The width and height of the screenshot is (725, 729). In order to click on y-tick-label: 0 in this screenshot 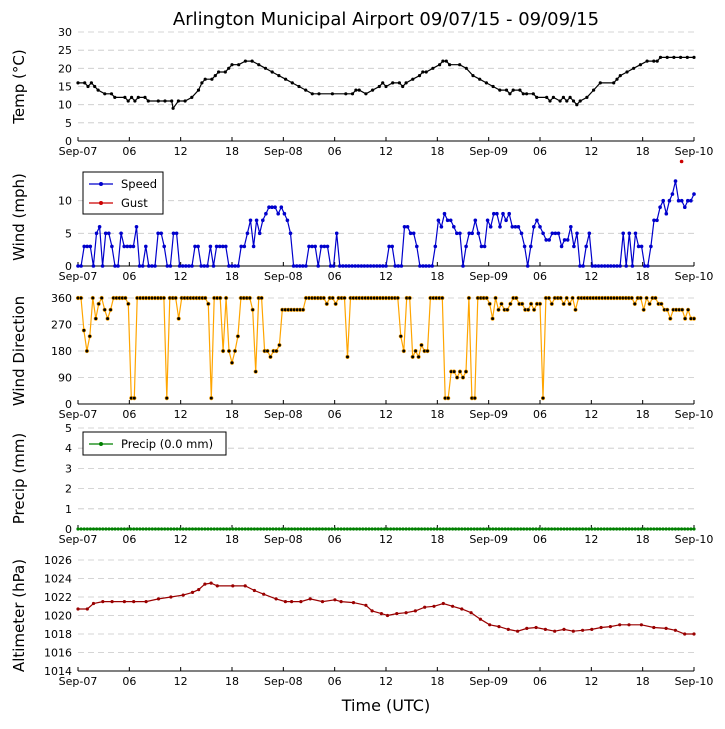, I will do `click(68, 404)`.